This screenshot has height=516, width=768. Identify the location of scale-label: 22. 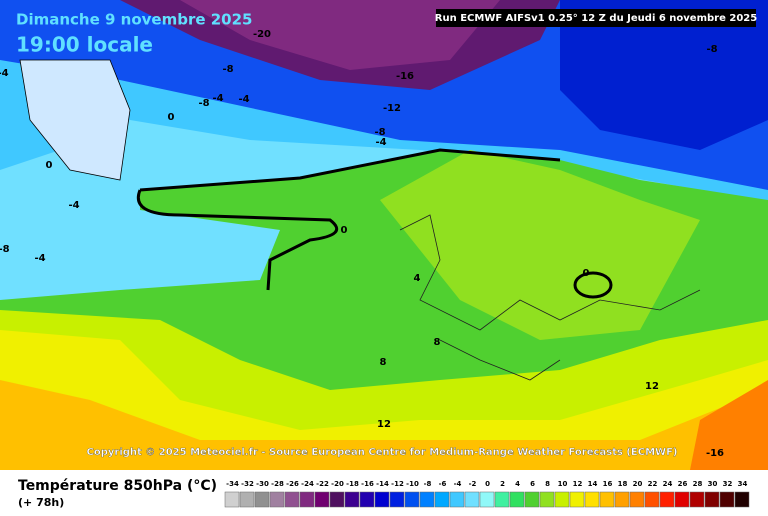
(653, 484).